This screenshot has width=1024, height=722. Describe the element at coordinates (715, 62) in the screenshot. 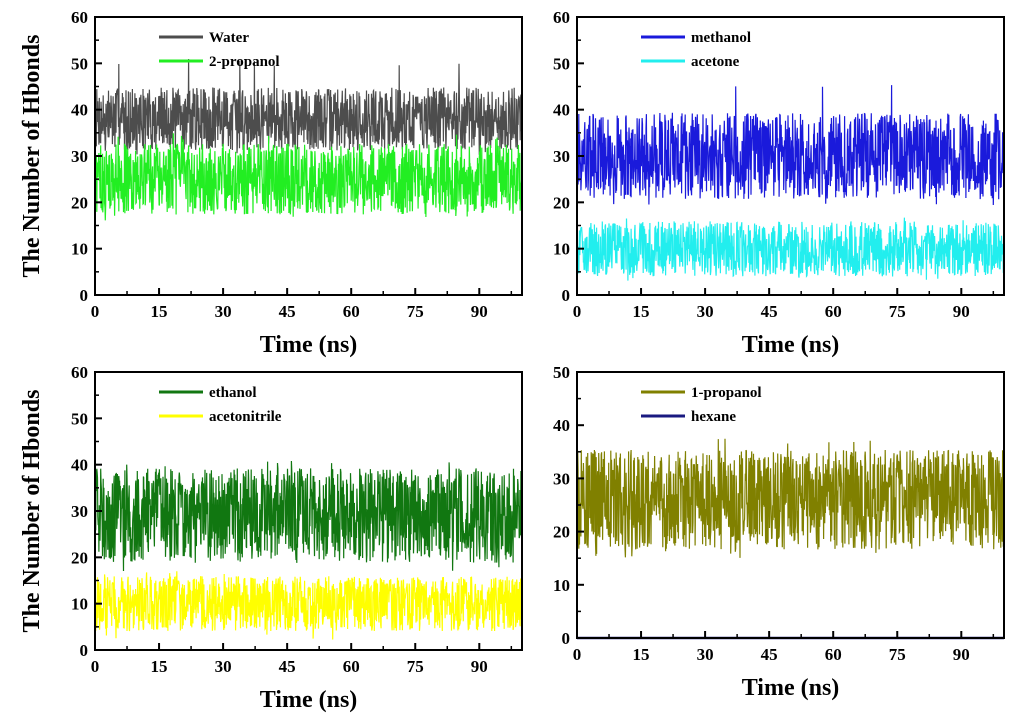

I see `legend-label: acetone` at that location.